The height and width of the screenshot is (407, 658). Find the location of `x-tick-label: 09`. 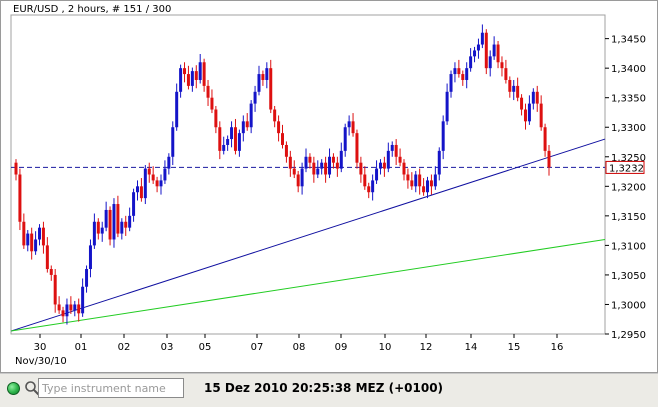

x-tick-label: 09 is located at coordinates (341, 347).